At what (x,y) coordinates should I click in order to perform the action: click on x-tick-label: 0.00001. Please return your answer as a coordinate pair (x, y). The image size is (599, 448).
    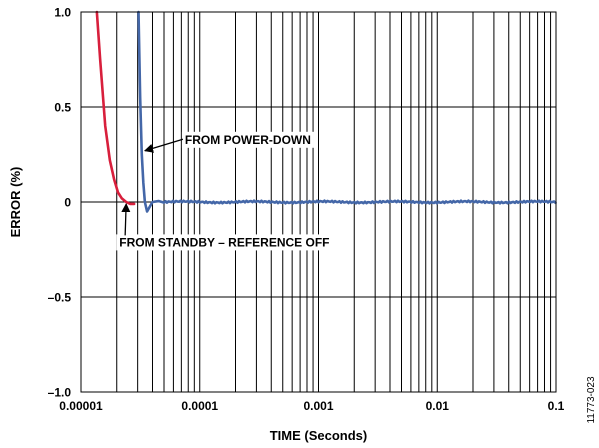
    Looking at the image, I should click on (81, 406).